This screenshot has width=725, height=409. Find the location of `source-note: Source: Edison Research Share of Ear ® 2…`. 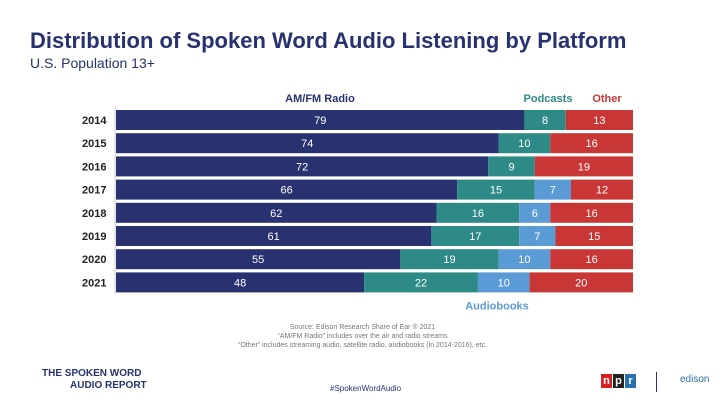

source-note: Source: Edison Research Share of Ear ® 2… is located at coordinates (362, 327).